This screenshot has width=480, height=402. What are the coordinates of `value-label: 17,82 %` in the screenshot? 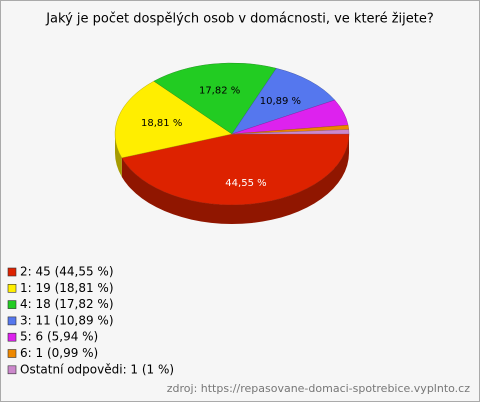 It's located at (219, 91).